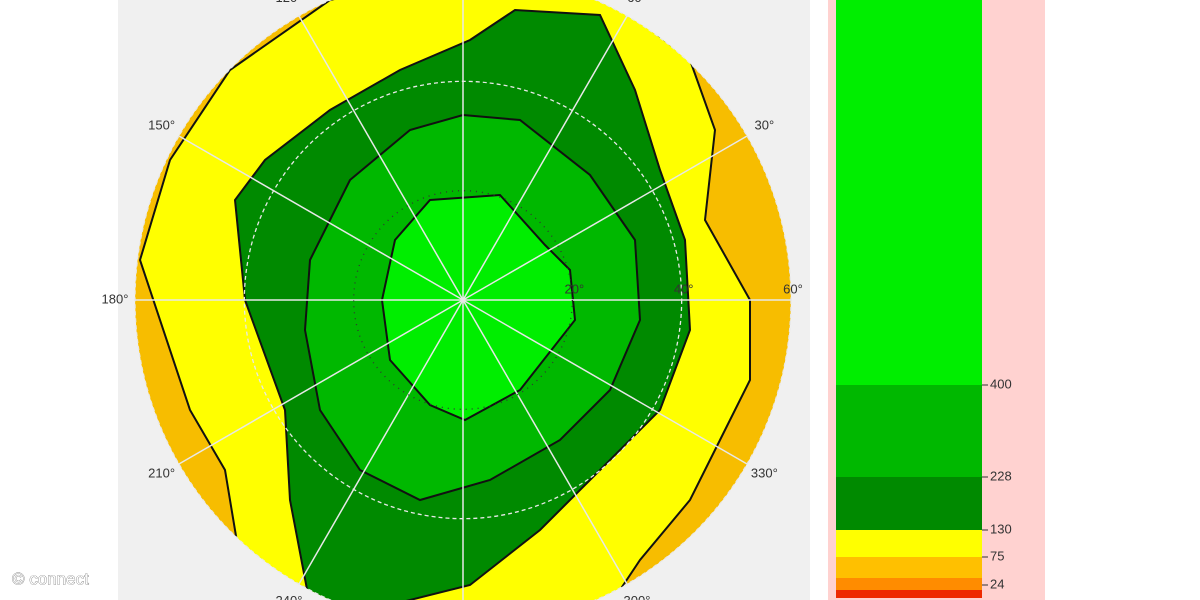 This screenshot has width=1200, height=600. Describe the element at coordinates (478, 307) in the screenshot. I see `contour-region` at that location.